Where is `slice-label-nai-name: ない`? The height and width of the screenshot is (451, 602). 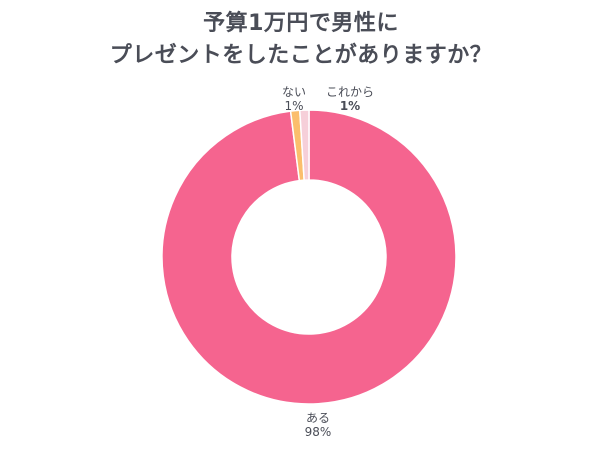
slice-label-nai-name: ない is located at coordinates (293, 92).